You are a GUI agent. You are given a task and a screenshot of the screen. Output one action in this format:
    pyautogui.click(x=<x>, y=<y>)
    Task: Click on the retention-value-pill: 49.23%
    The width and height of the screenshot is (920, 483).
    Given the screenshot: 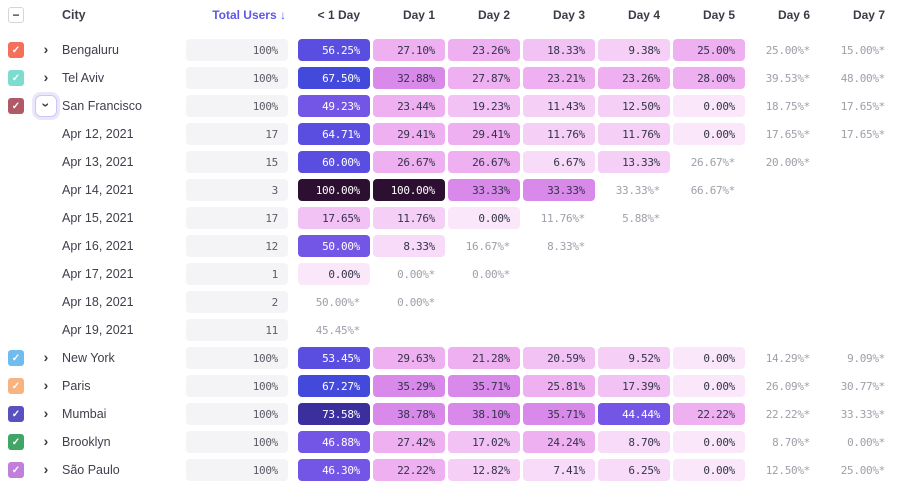 What is the action you would take?
    pyautogui.click(x=334, y=106)
    